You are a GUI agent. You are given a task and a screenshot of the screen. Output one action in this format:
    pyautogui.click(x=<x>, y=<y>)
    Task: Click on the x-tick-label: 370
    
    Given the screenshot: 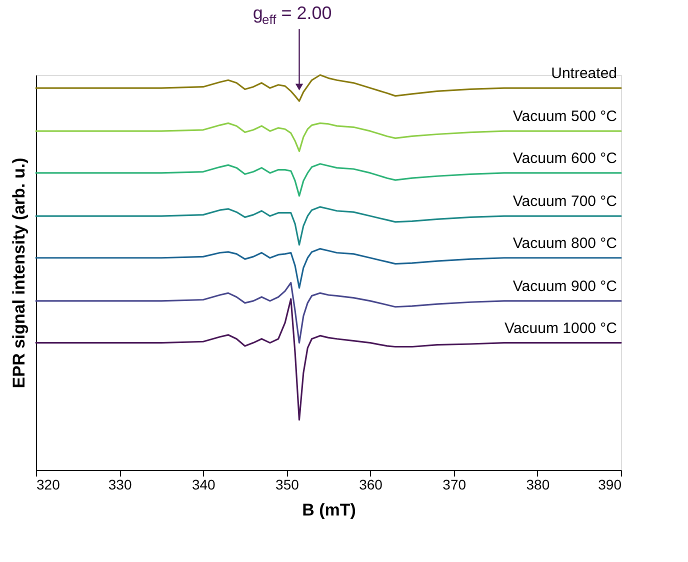 What is the action you would take?
    pyautogui.click(x=454, y=484)
    